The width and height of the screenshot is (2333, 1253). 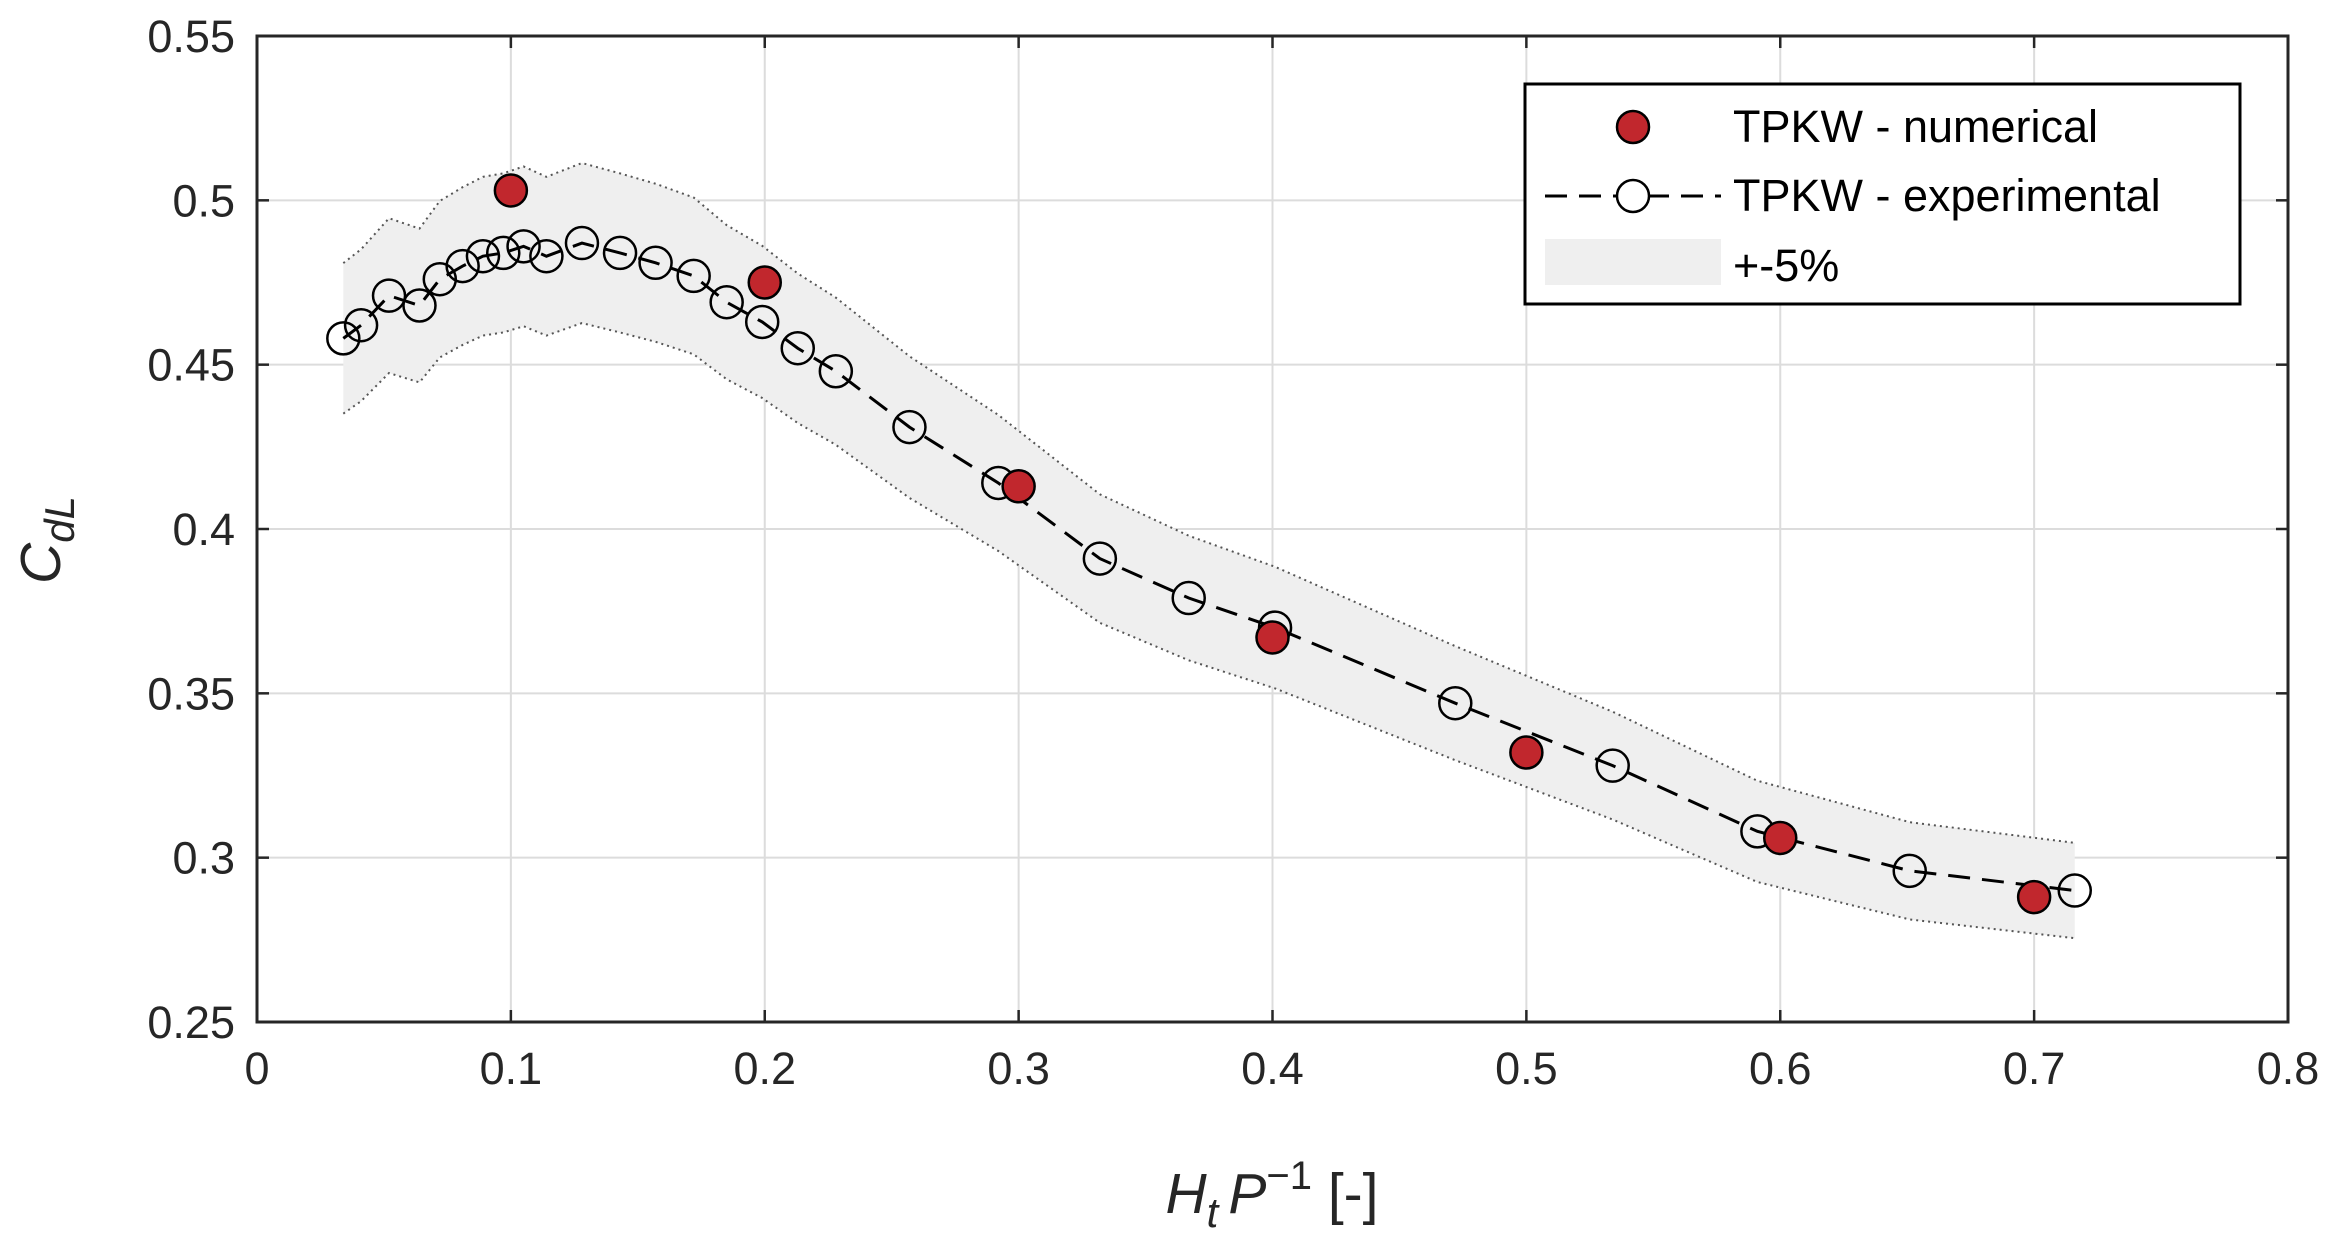 What do you see at coordinates (1633, 262) in the screenshot?
I see `legend-band-swatch` at bounding box center [1633, 262].